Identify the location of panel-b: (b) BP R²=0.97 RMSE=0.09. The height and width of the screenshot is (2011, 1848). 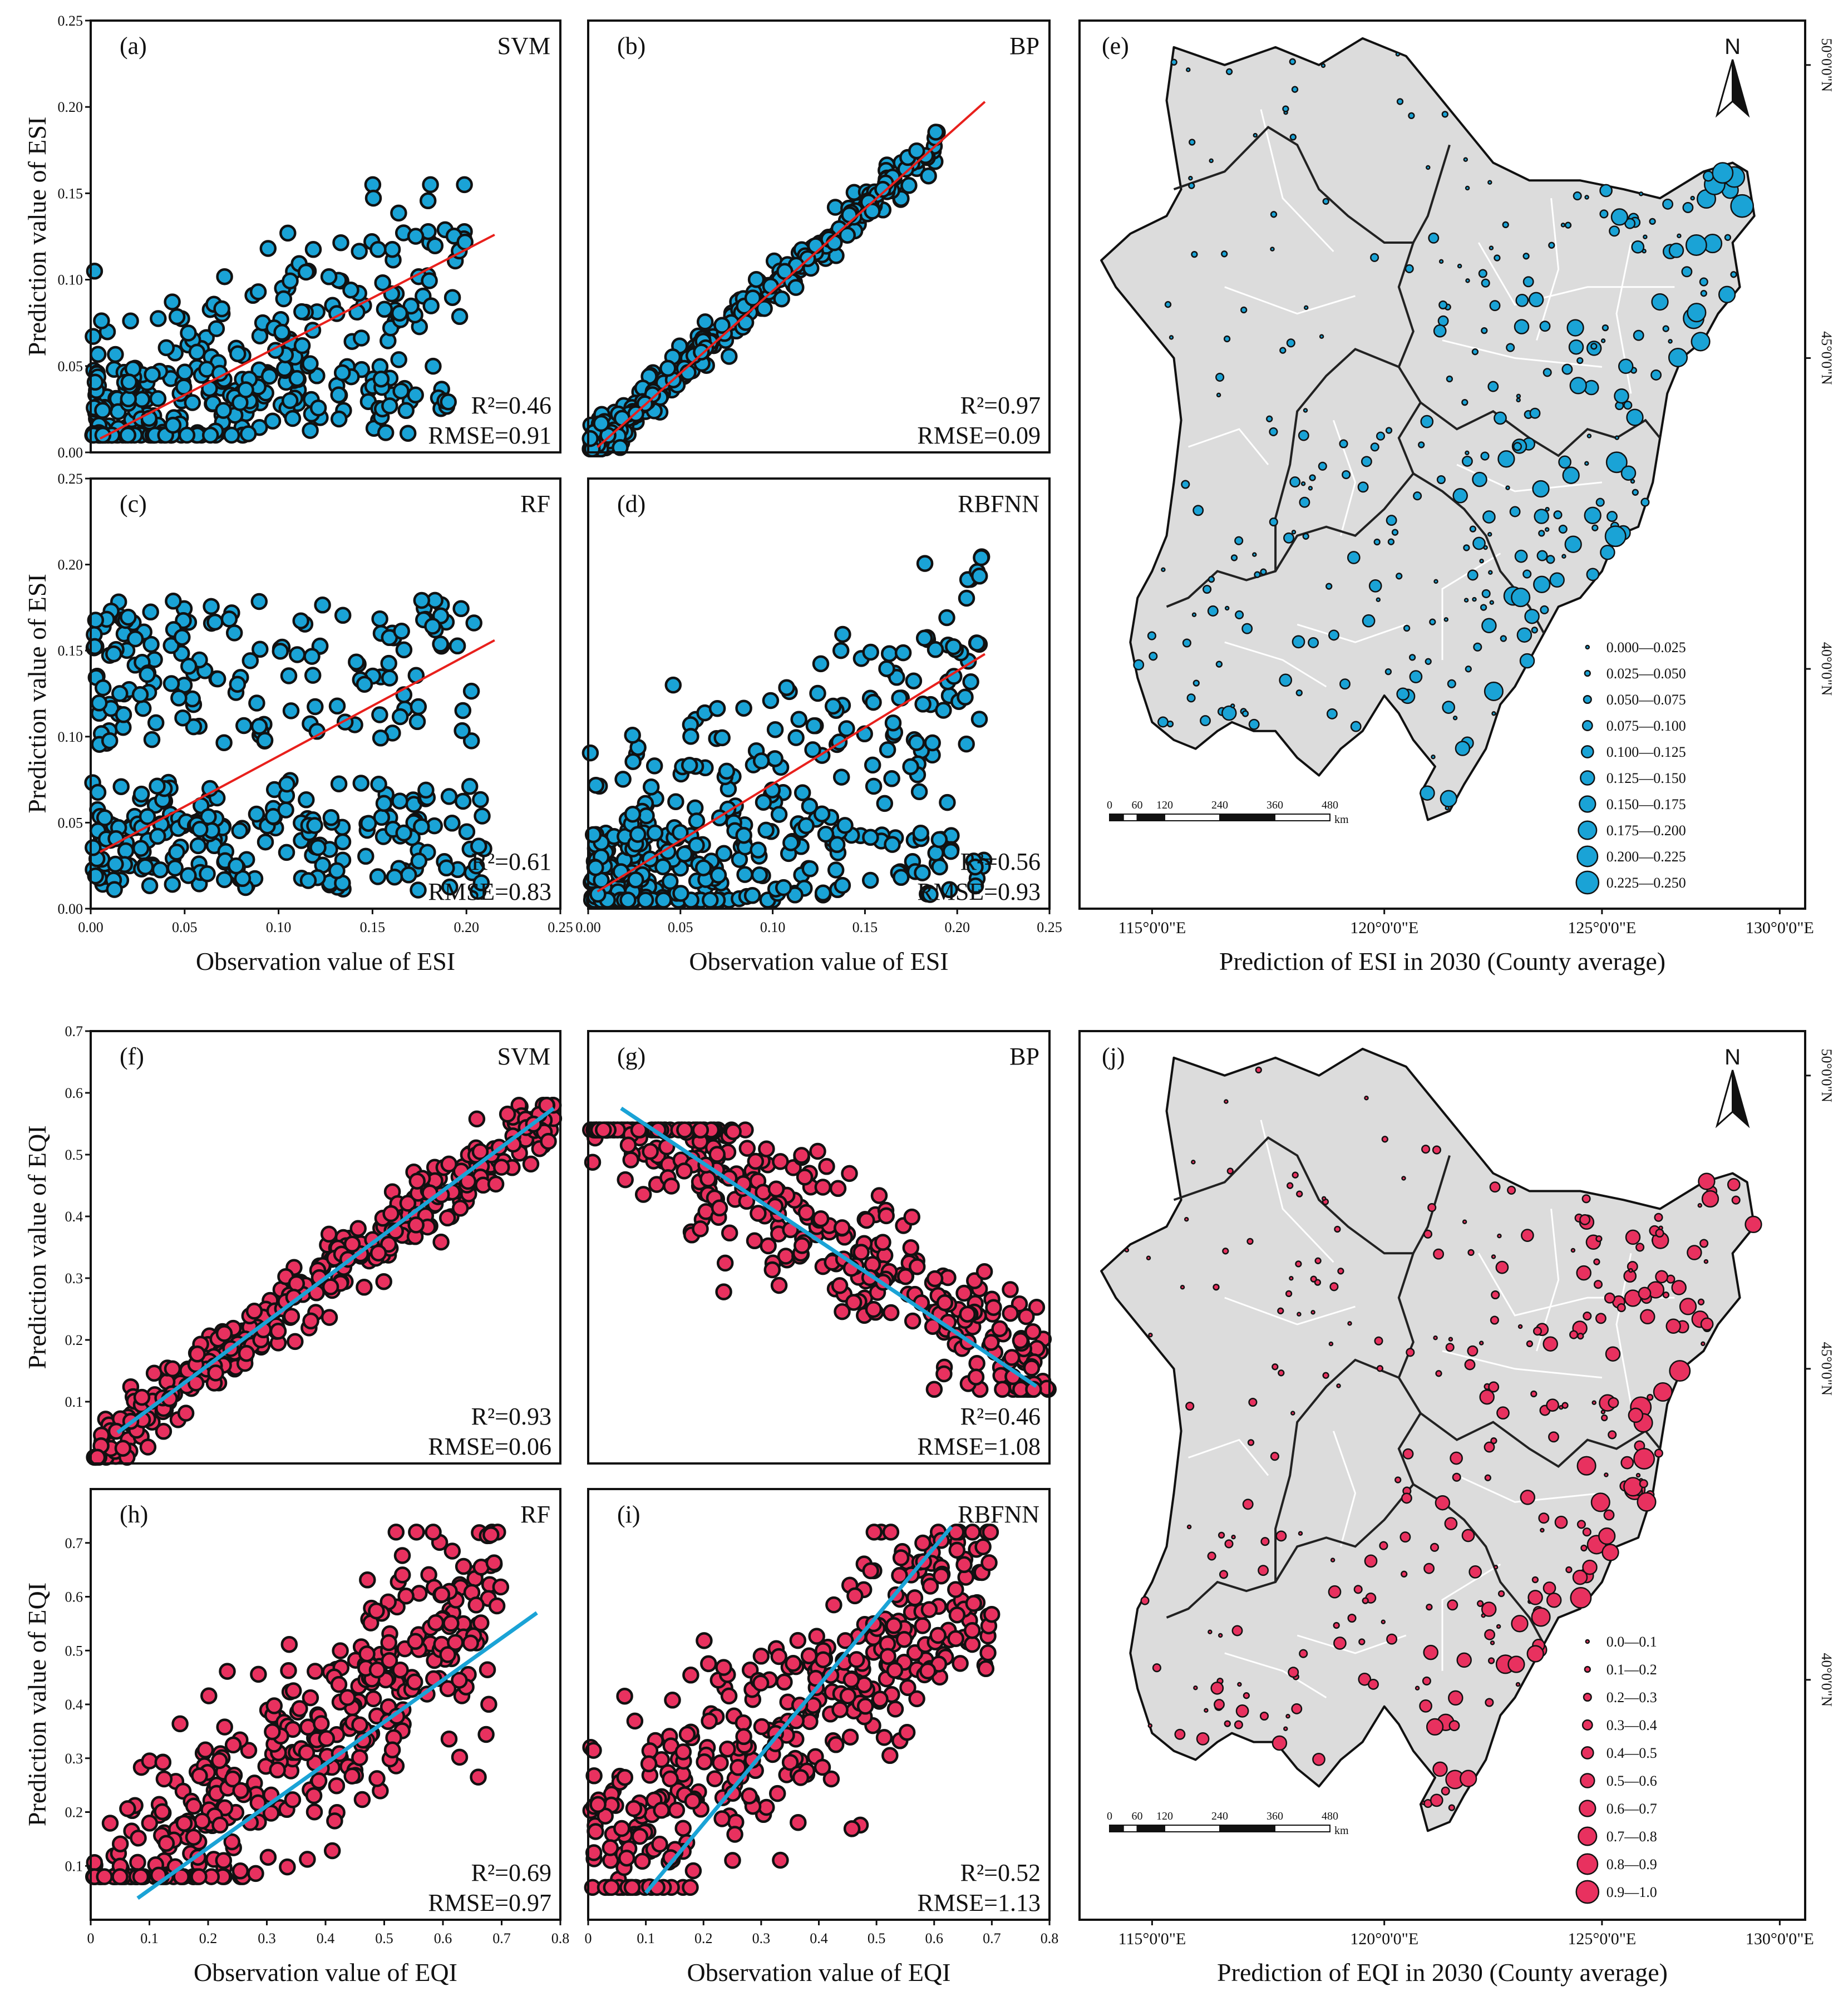
(816, 238).